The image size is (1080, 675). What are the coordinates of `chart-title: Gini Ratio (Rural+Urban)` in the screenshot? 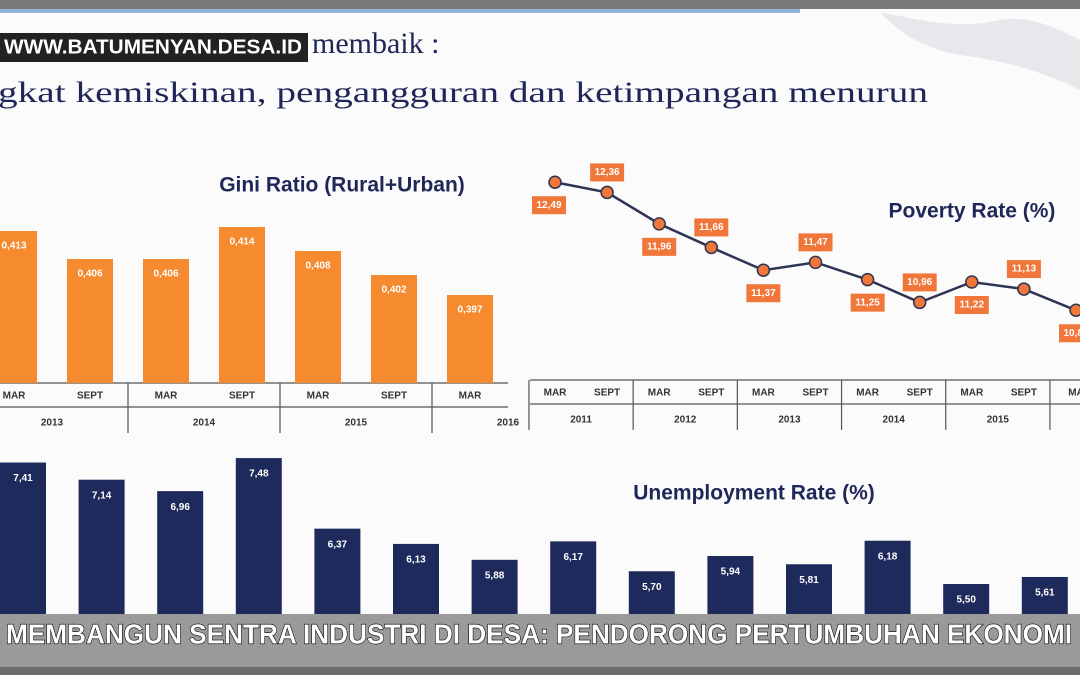 It's located at (342, 185).